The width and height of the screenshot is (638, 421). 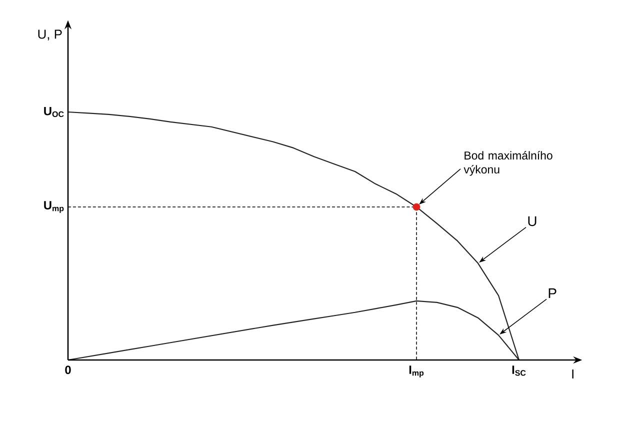 I want to click on text: U, P, so click(x=50, y=35).